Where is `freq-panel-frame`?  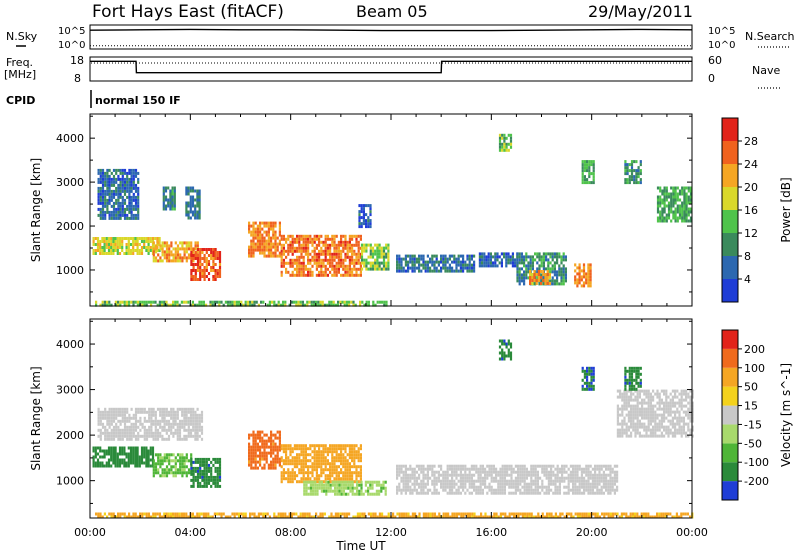
freq-panel-frame is located at coordinates (391, 69).